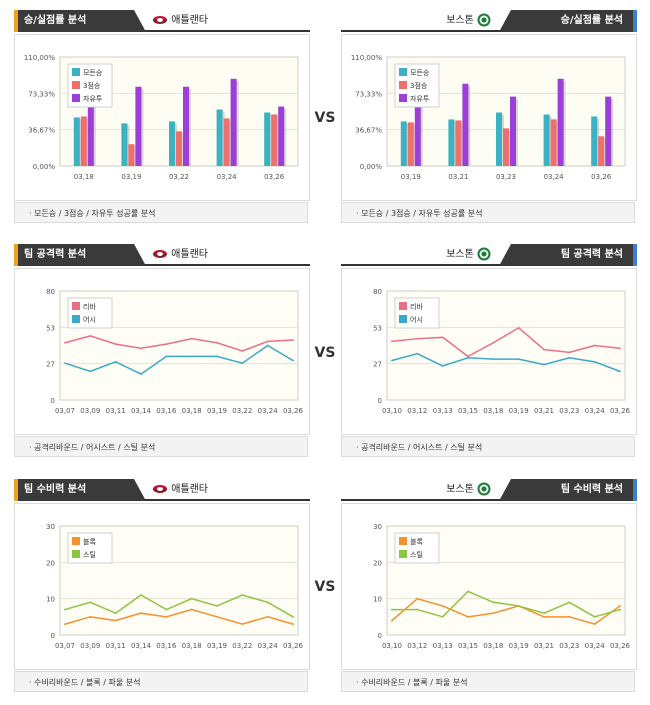 The width and height of the screenshot is (650, 705). What do you see at coordinates (416, 306) in the screenshot?
I see `legend-label: 리바` at bounding box center [416, 306].